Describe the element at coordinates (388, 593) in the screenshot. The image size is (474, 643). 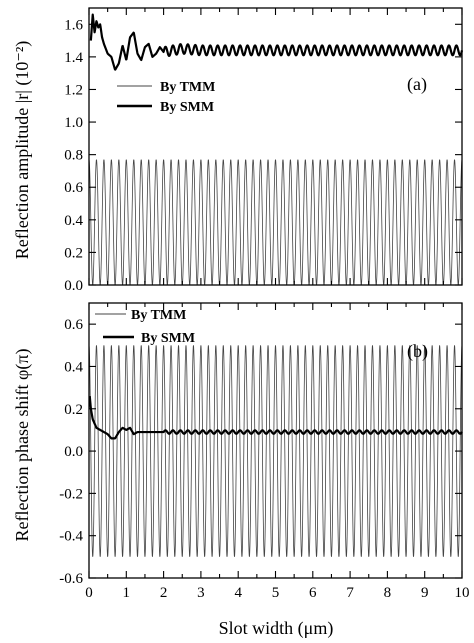
I see `x-tick-label-8: 8` at that location.